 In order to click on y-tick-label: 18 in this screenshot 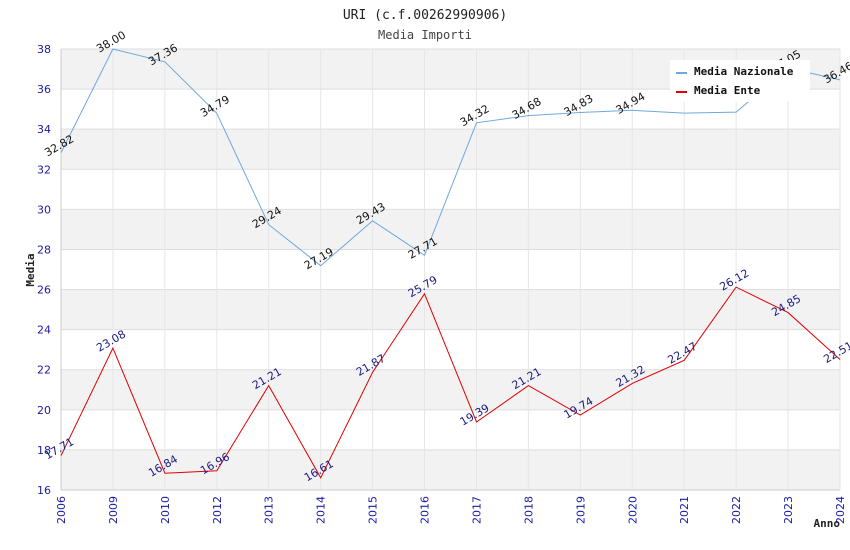, I will do `click(44, 450)`.